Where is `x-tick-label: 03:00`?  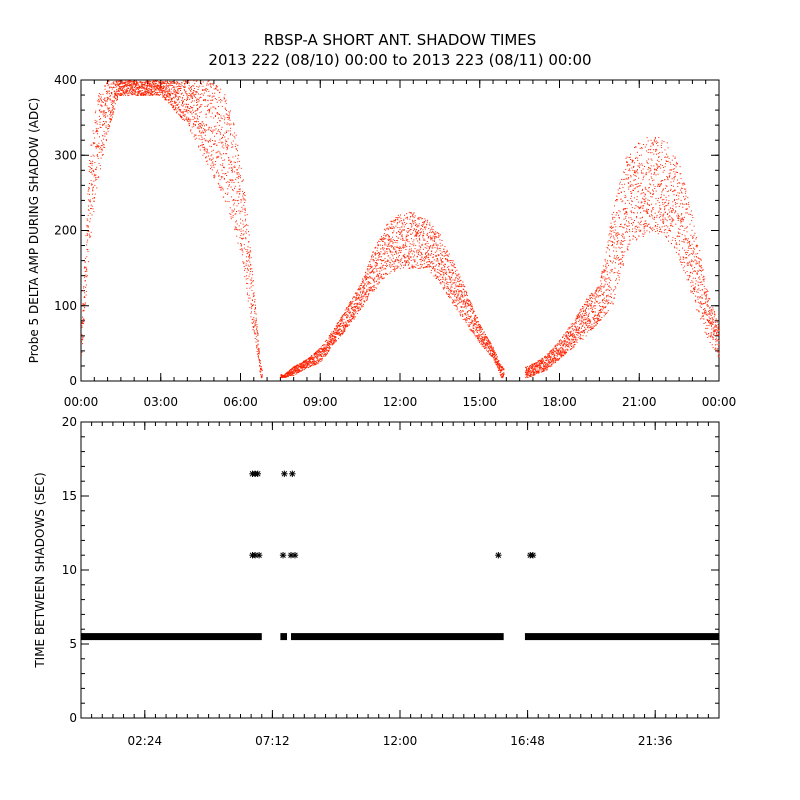 x-tick-label: 03:00 is located at coordinates (160, 402).